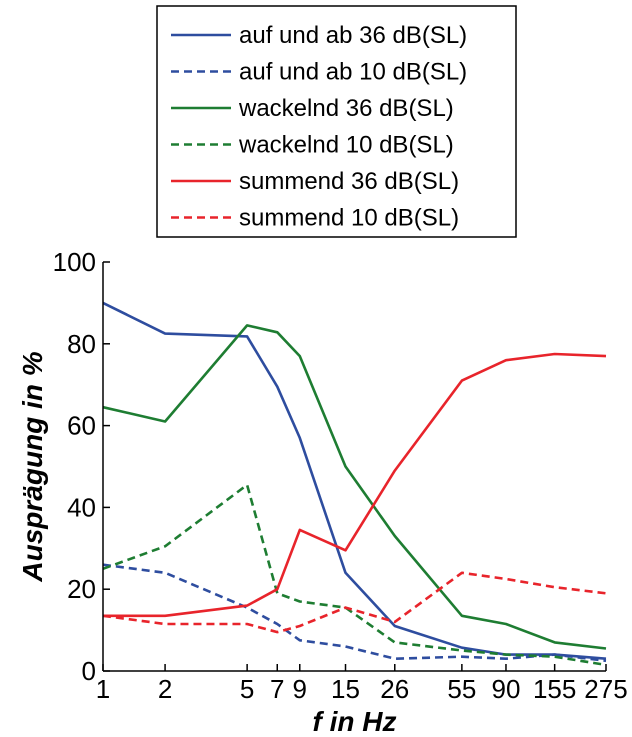 The width and height of the screenshot is (632, 737). I want to click on y-axis-title: Ausprägung in %, so click(32, 466).